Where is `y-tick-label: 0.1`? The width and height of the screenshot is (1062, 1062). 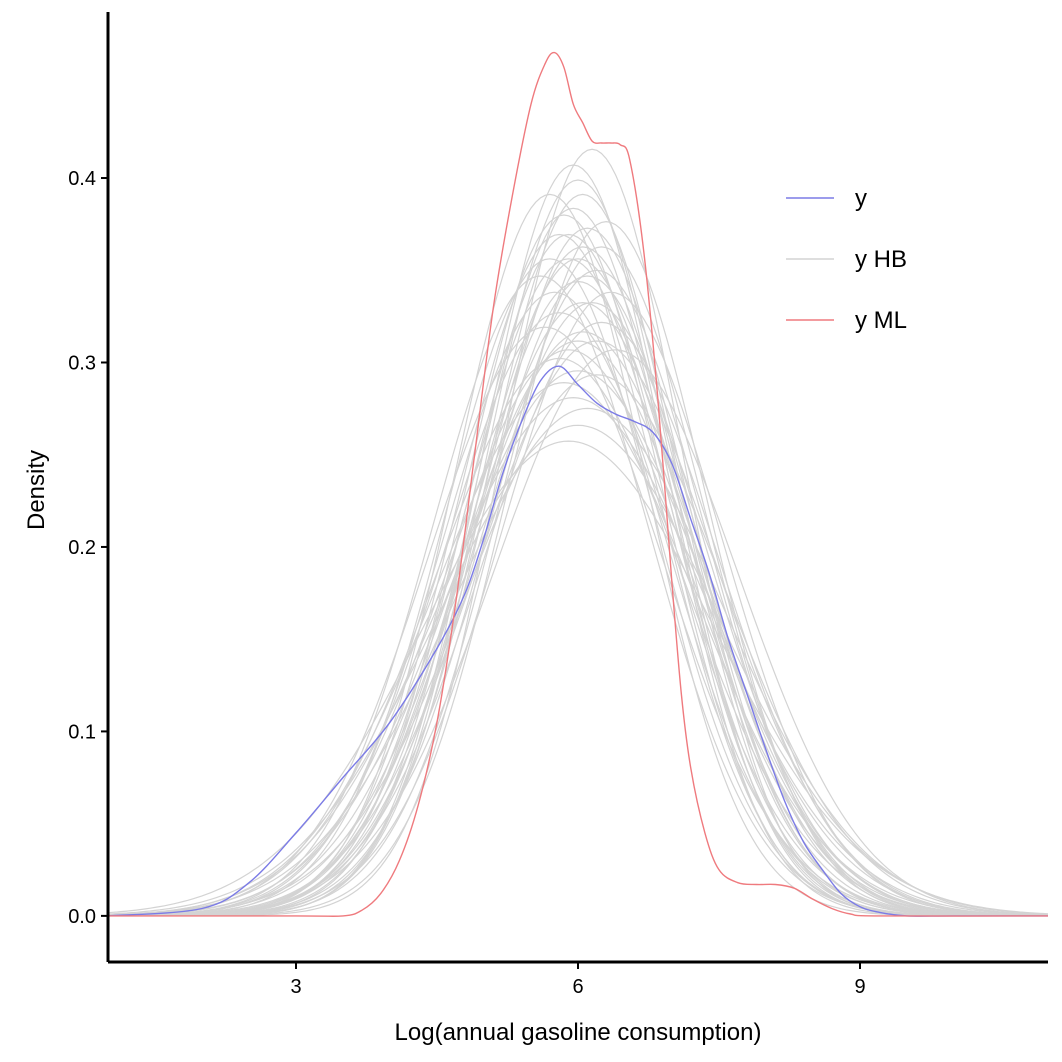
y-tick-label: 0.1 is located at coordinates (82, 732).